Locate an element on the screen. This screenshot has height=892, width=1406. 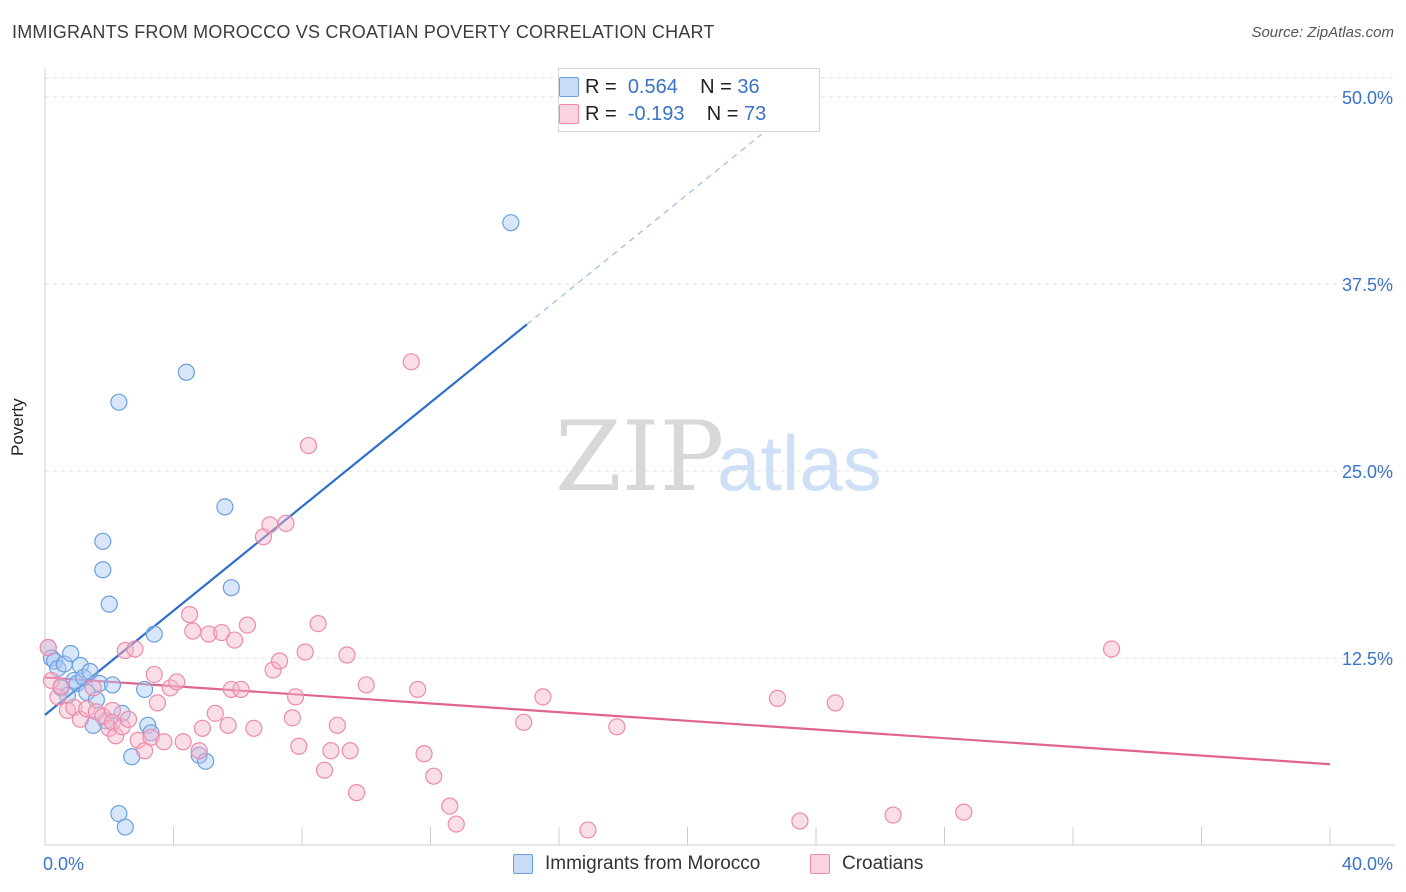
legend-row-croatians: R = -0.193 N = 73 is located at coordinates (663, 114).